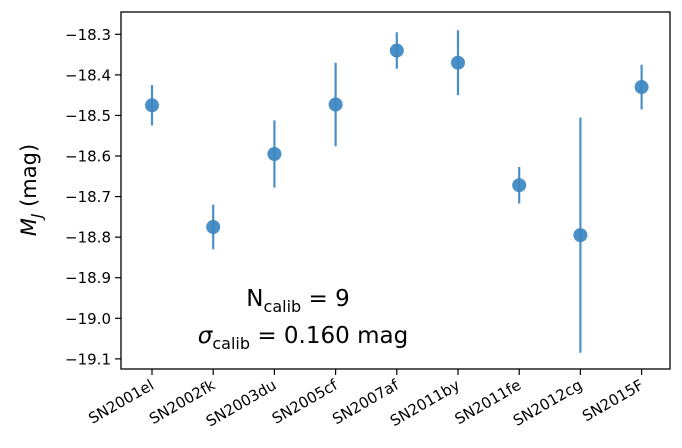 This screenshot has width=682, height=448. Describe the element at coordinates (88, 35) in the screenshot. I see `y-tick-label: −18.3` at that location.